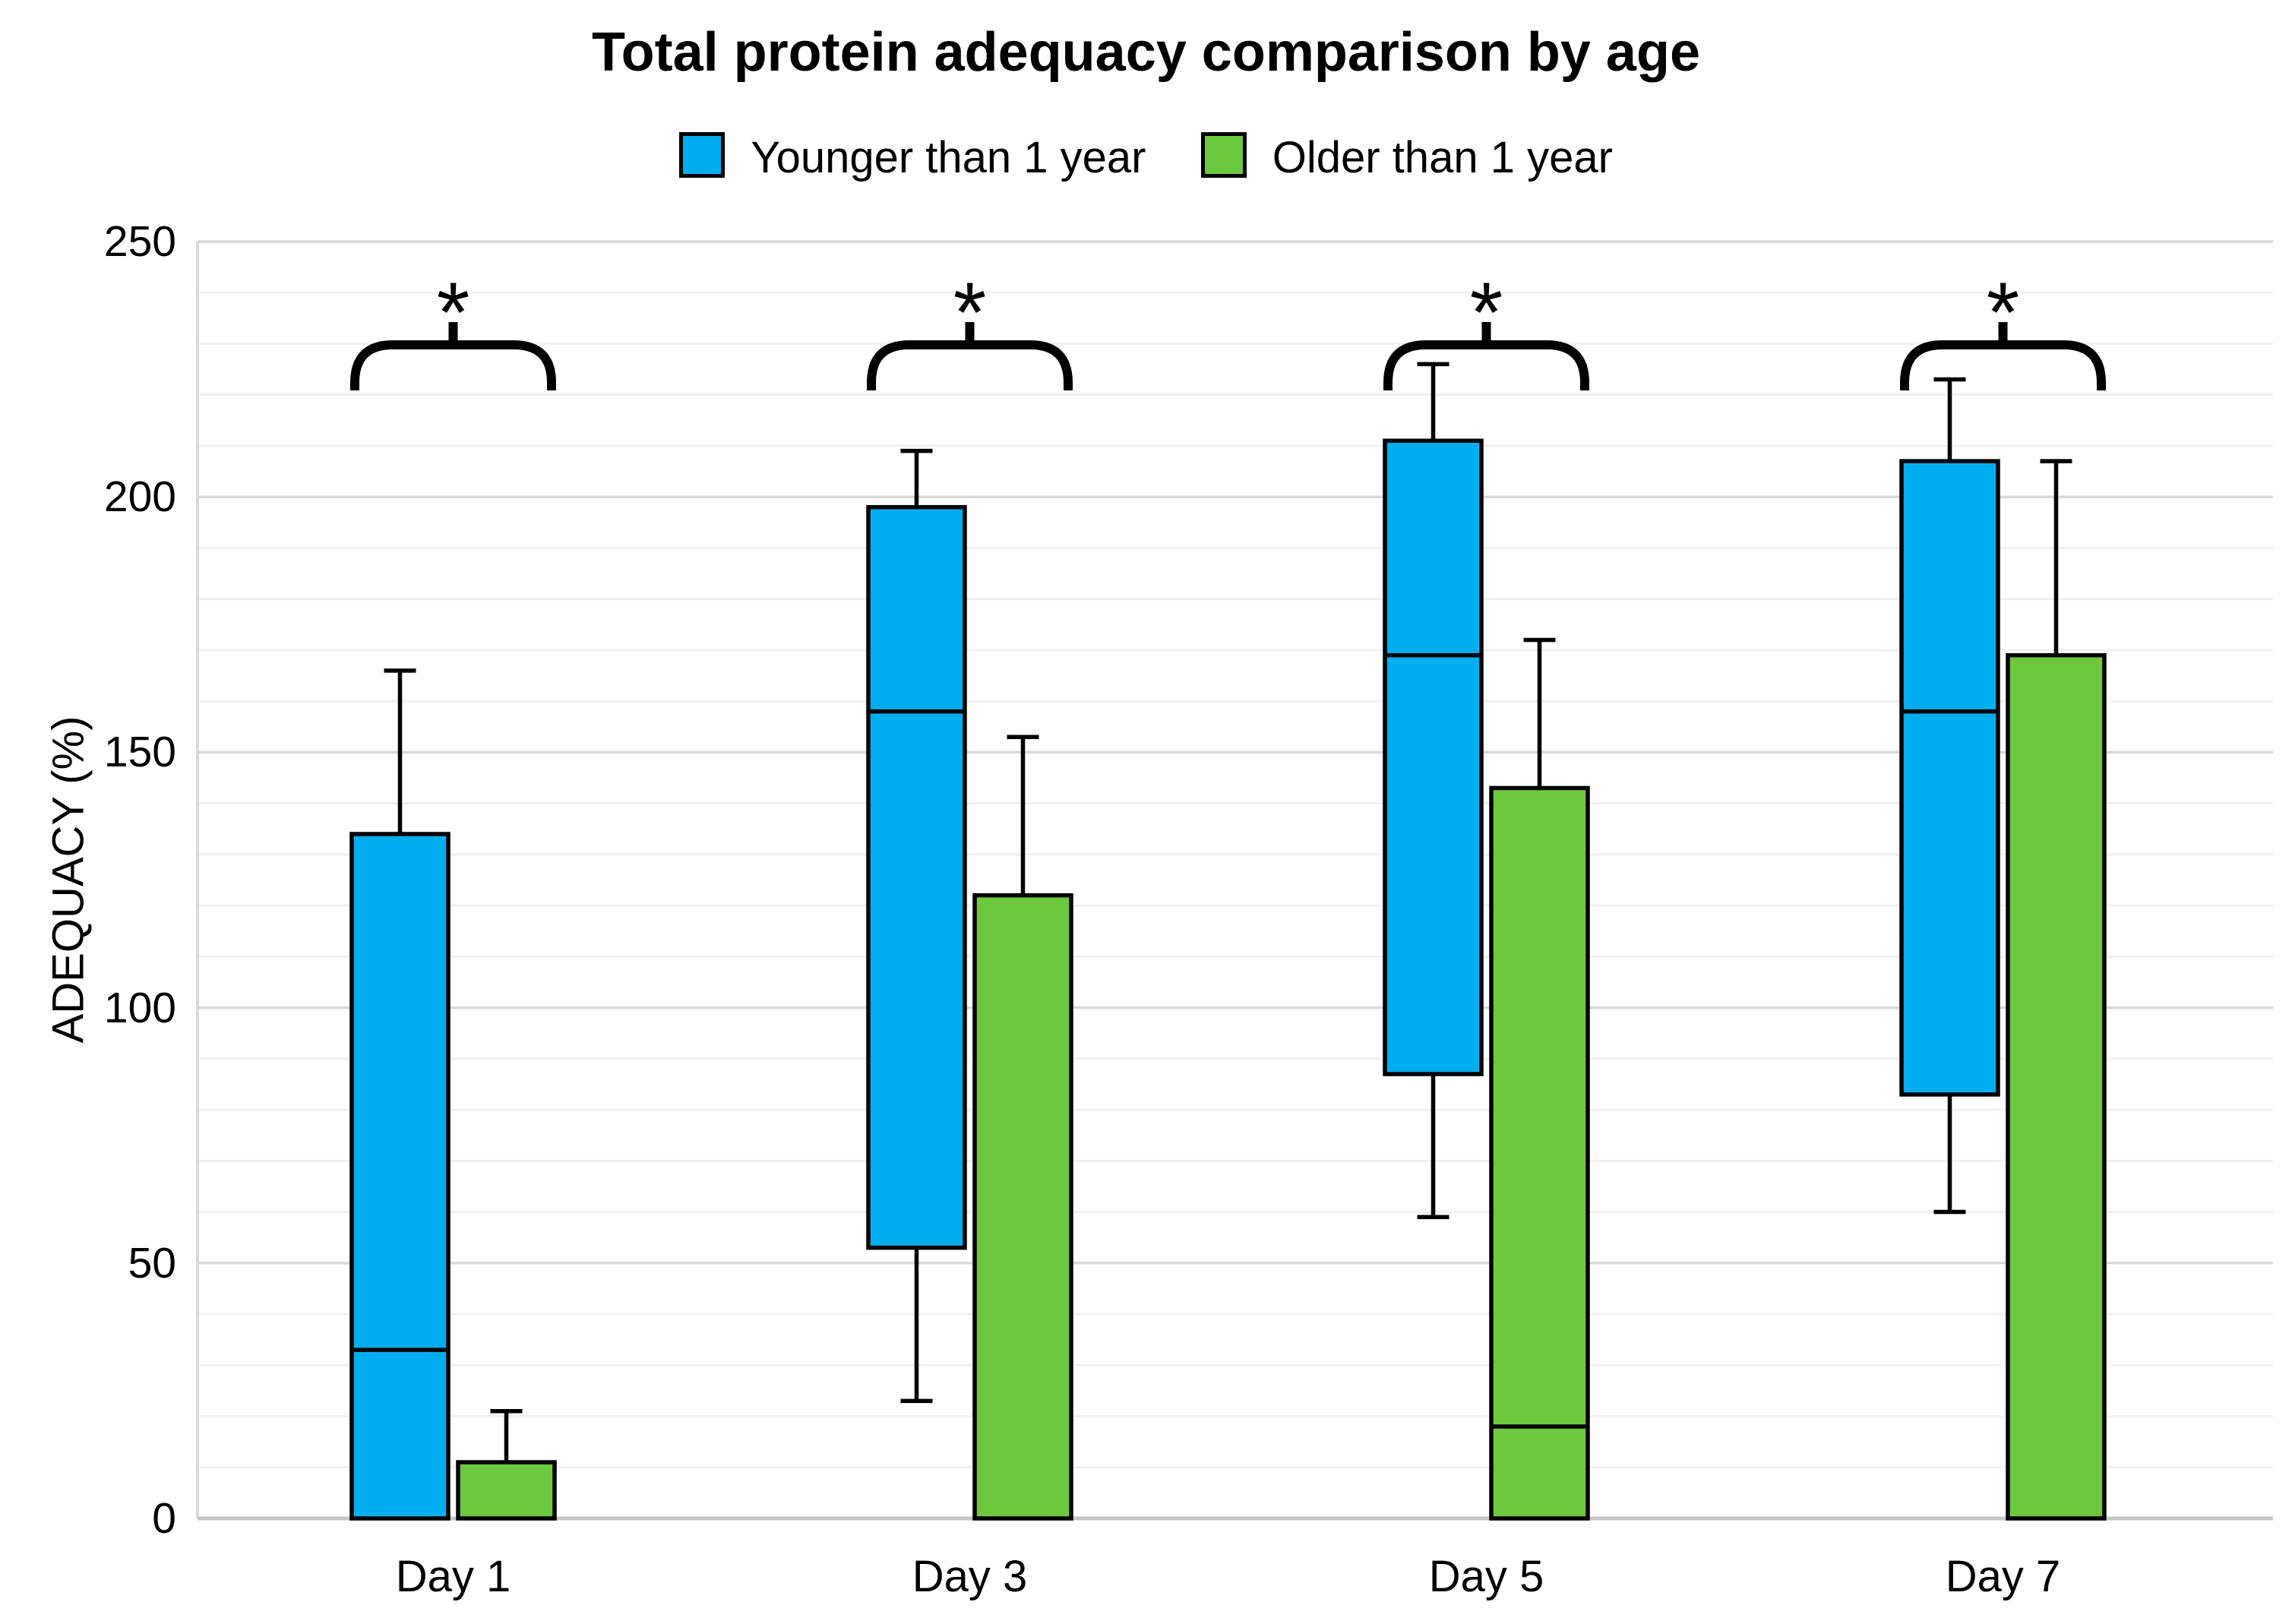 The image size is (2292, 1624). I want to click on legend-item-older: Older than 1 year, so click(1406, 156).